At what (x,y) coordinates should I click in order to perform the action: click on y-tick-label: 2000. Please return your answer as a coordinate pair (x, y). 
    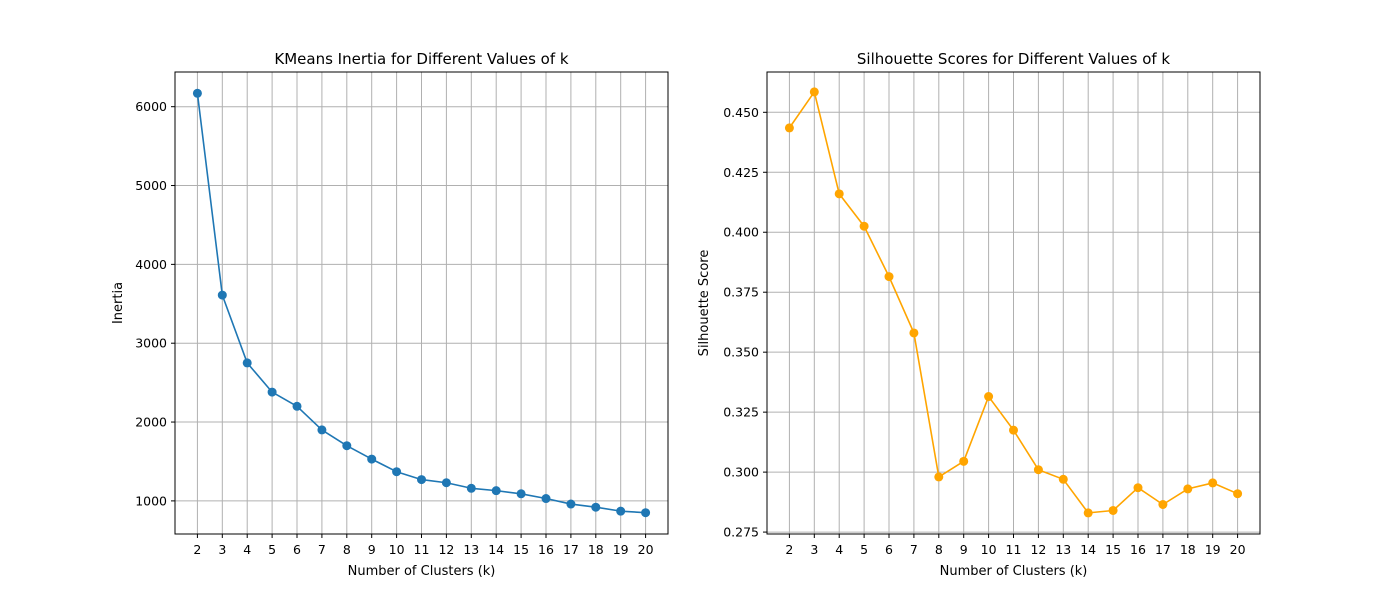
    Looking at the image, I should click on (151, 422).